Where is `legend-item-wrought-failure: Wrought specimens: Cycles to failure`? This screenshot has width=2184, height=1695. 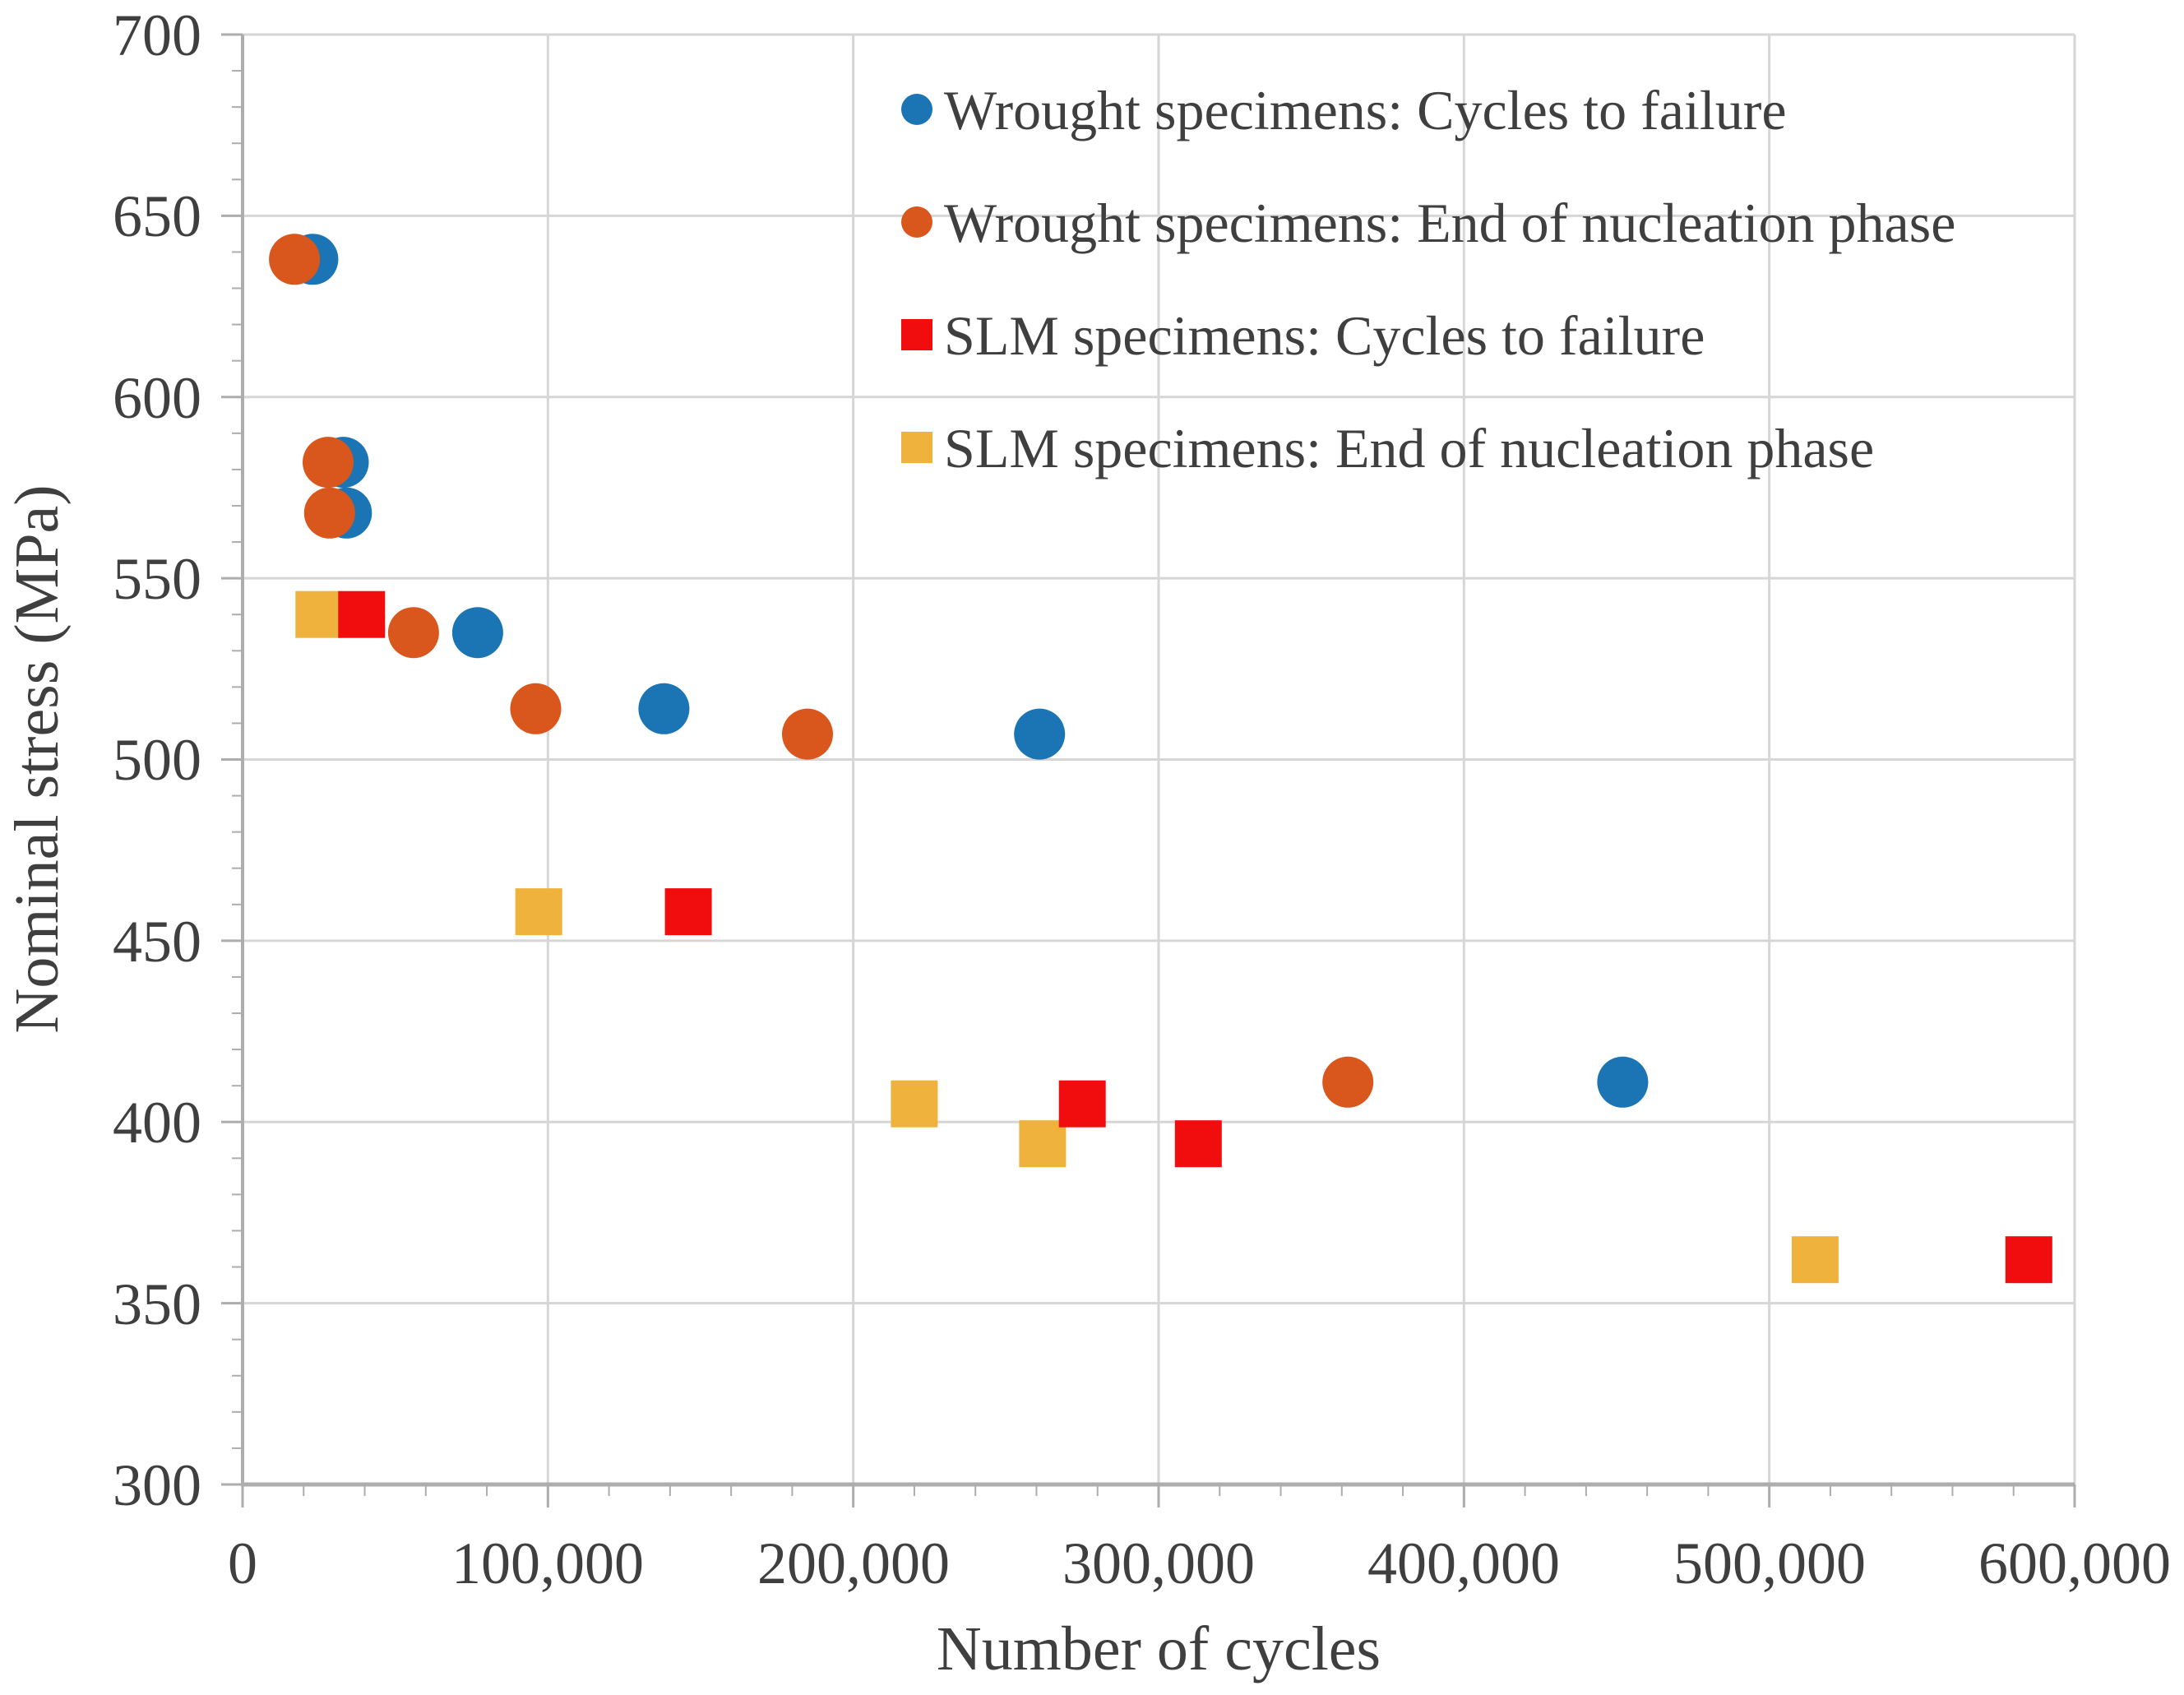 legend-item-wrought-failure: Wrought specimens: Cycles to failure is located at coordinates (1344, 110).